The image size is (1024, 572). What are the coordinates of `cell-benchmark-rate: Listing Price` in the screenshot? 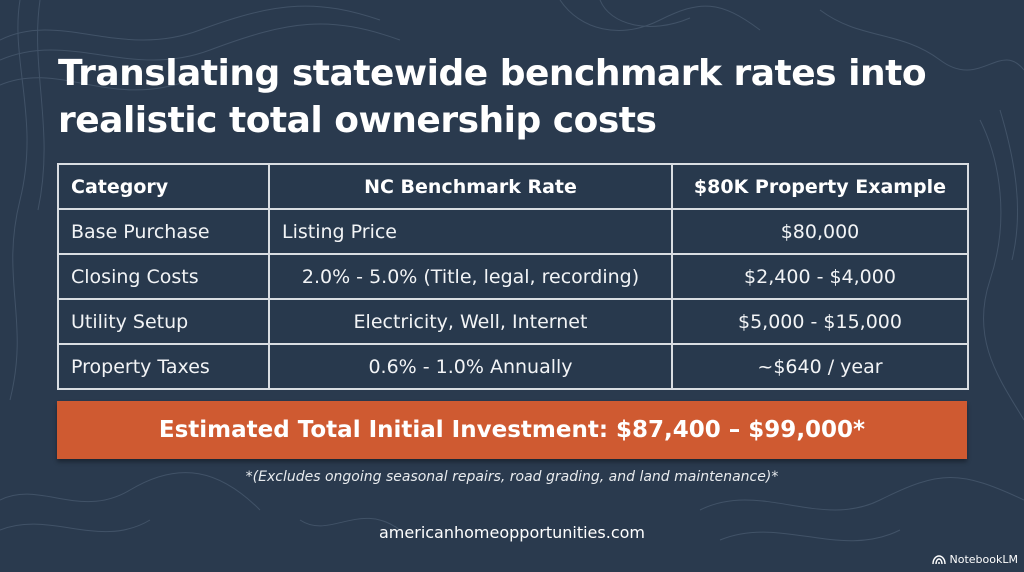 It's located at (470, 231).